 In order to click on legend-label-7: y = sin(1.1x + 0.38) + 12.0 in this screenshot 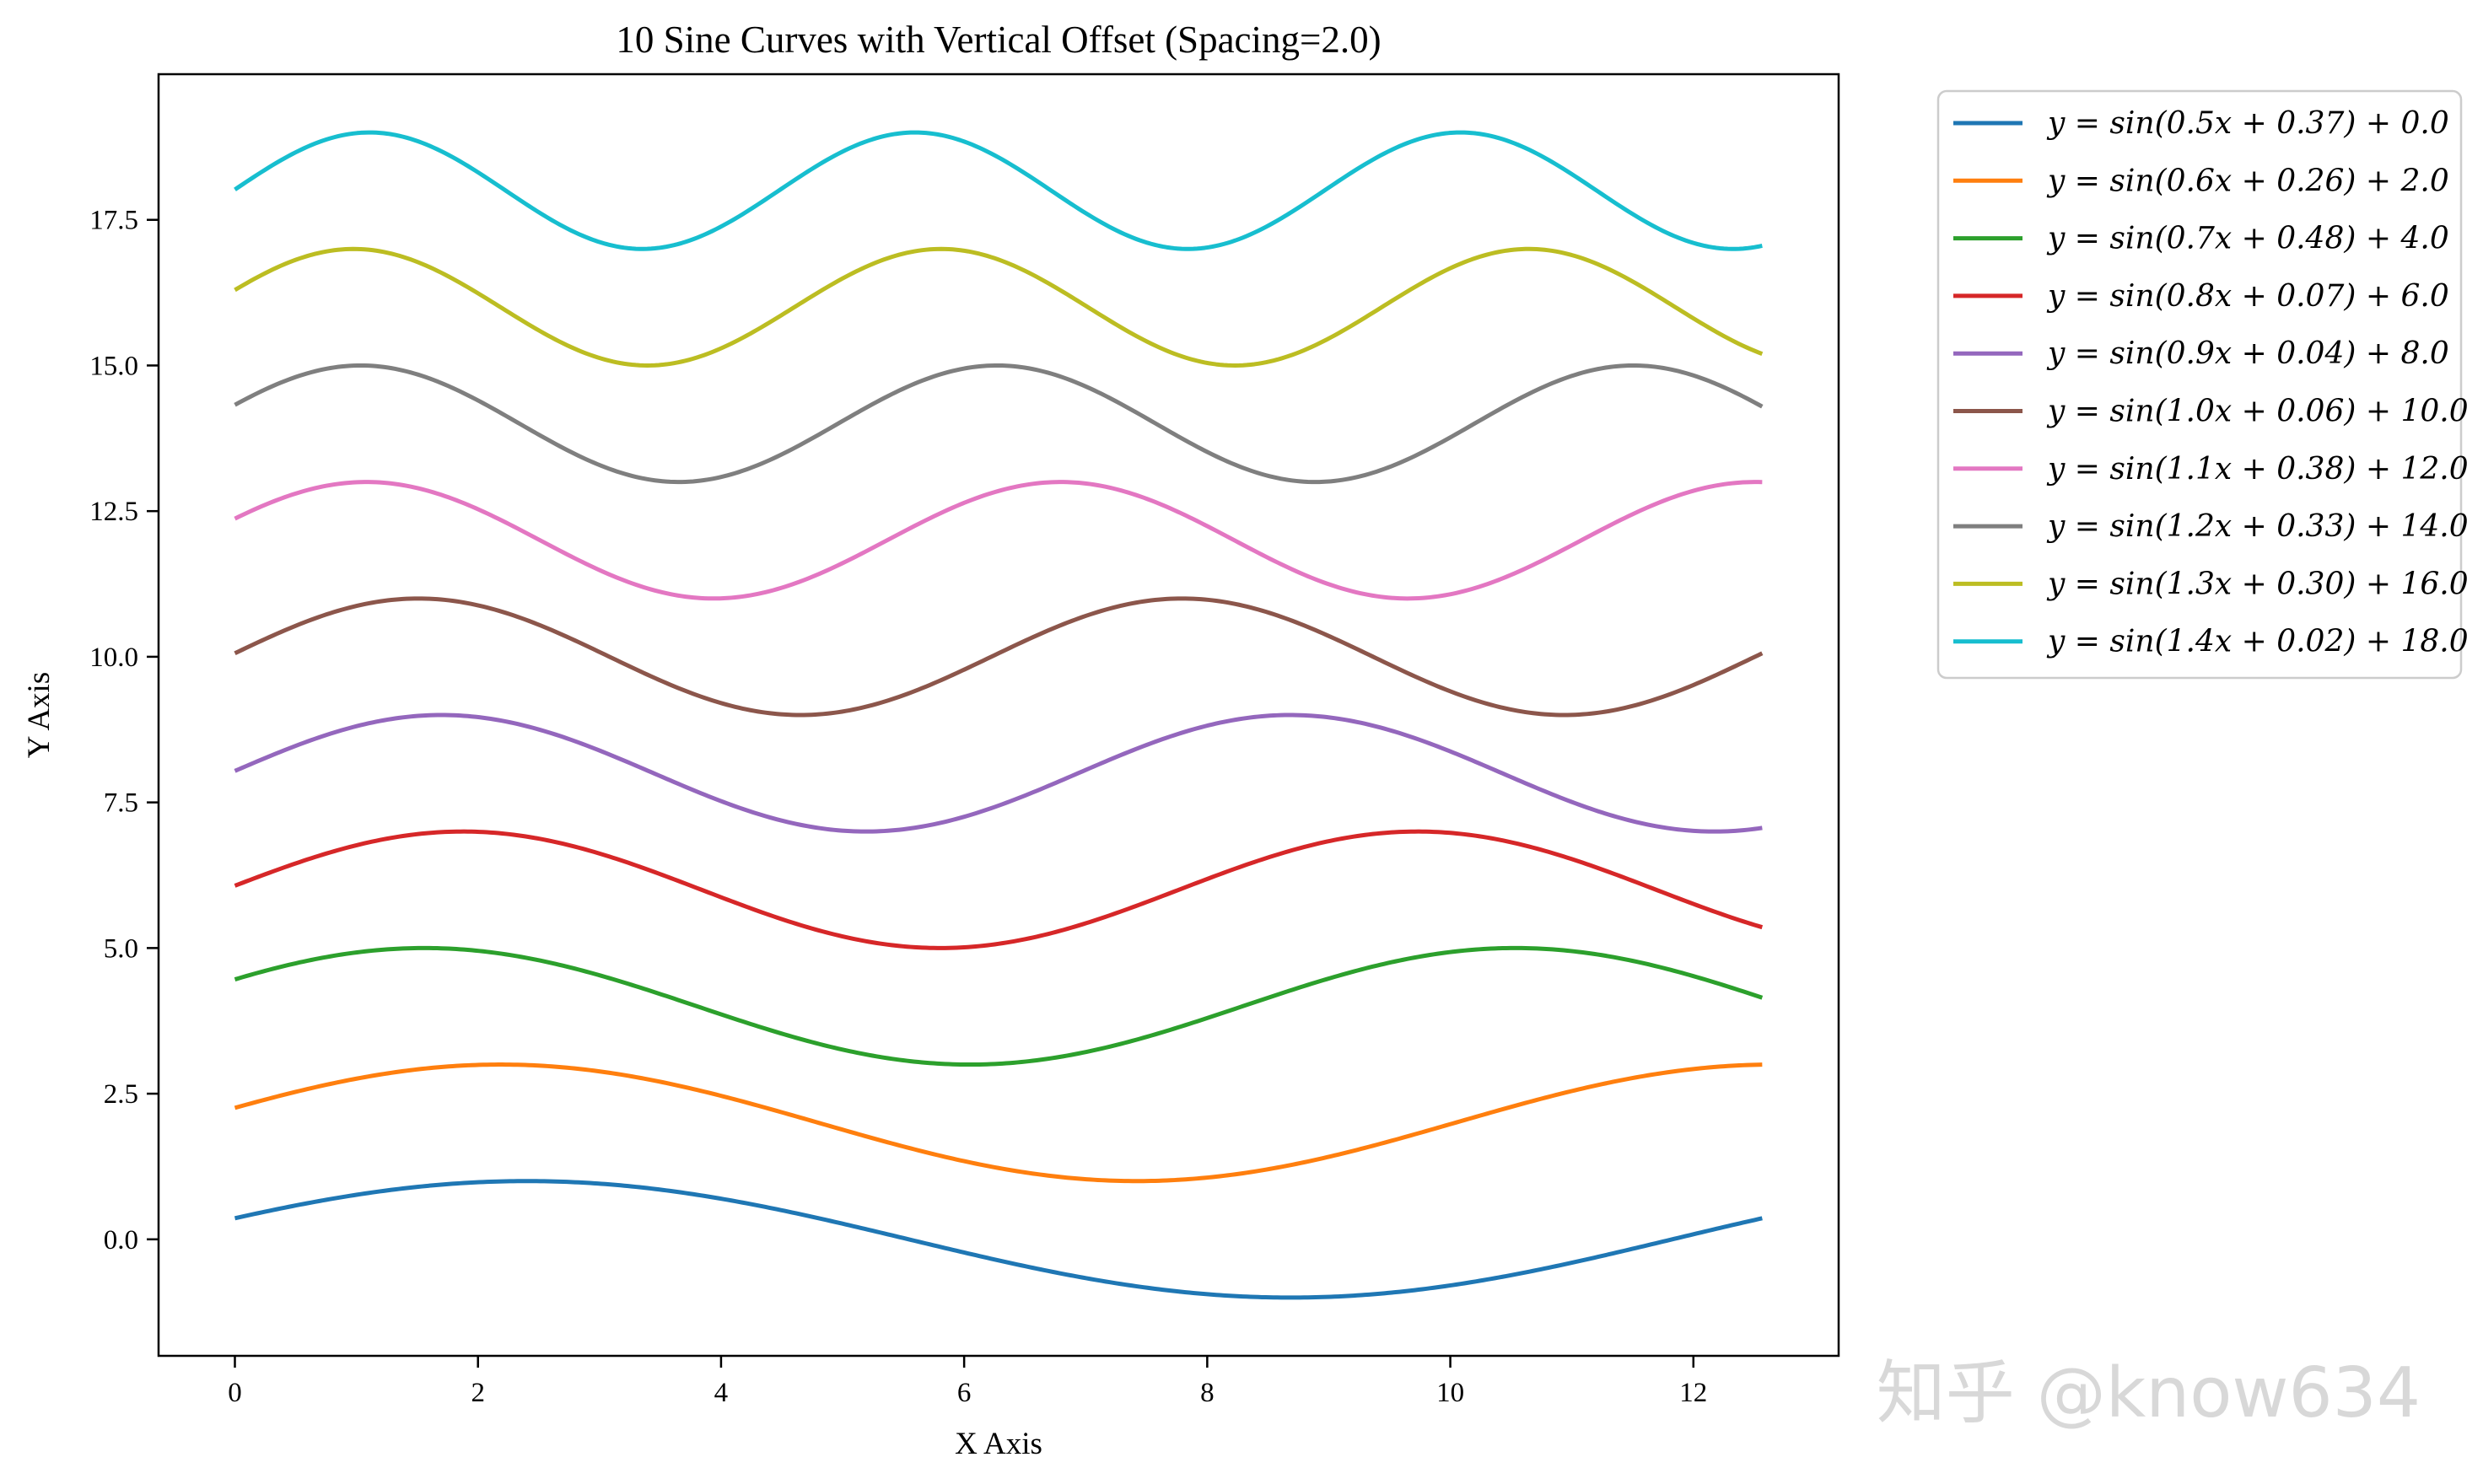, I will do `click(2258, 469)`.